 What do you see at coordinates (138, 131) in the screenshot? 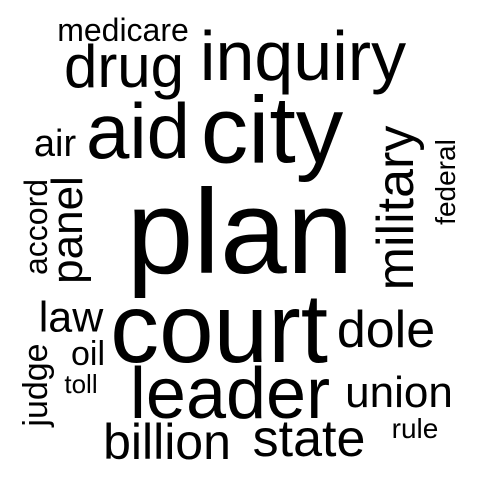
I see `word-aid: aid` at bounding box center [138, 131].